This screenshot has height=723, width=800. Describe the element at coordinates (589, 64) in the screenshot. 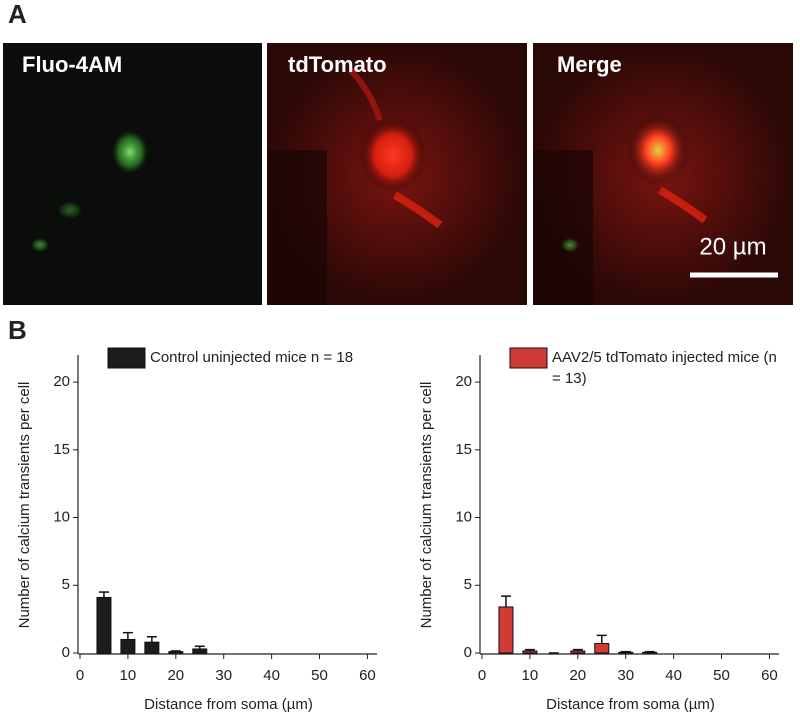

I see `image-label: Merge` at that location.